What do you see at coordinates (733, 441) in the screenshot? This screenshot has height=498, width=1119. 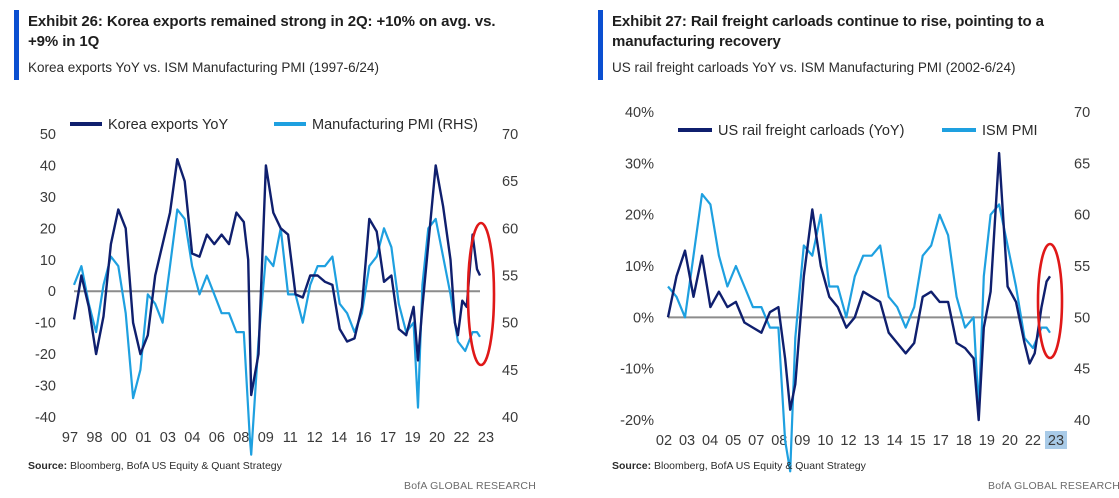 I see `x-tick-label: 05` at bounding box center [733, 441].